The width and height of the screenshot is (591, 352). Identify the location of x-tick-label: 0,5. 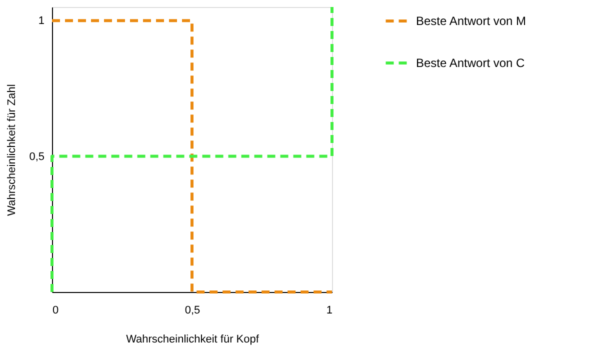
(192, 310).